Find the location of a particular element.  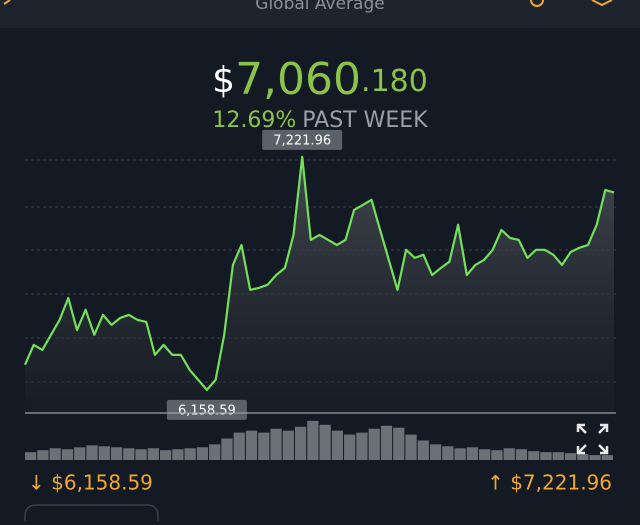

header-title: Global Average is located at coordinates (319, 7).